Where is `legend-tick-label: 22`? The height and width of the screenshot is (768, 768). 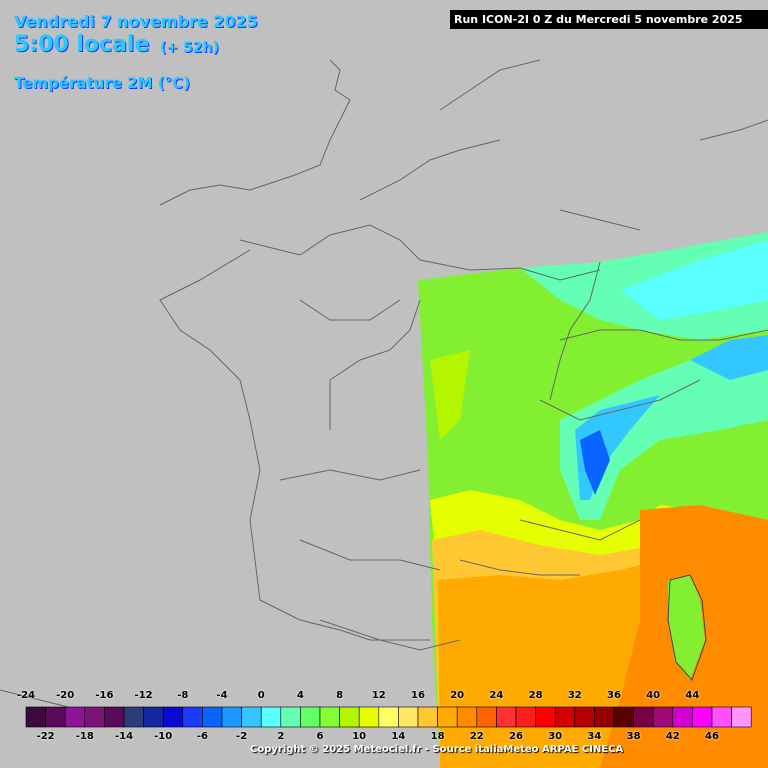 legend-tick-label: 22 is located at coordinates (476, 736).